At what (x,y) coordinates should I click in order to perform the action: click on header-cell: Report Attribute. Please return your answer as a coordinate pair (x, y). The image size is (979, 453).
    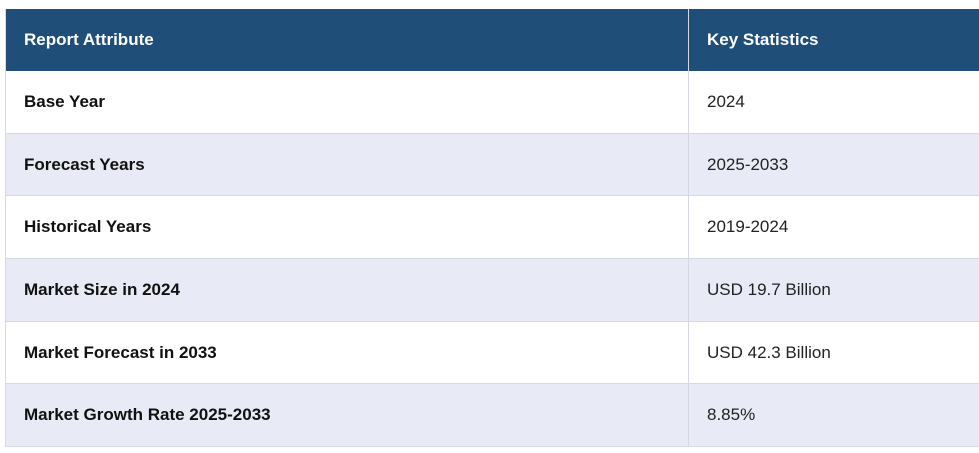
    Looking at the image, I should click on (347, 40).